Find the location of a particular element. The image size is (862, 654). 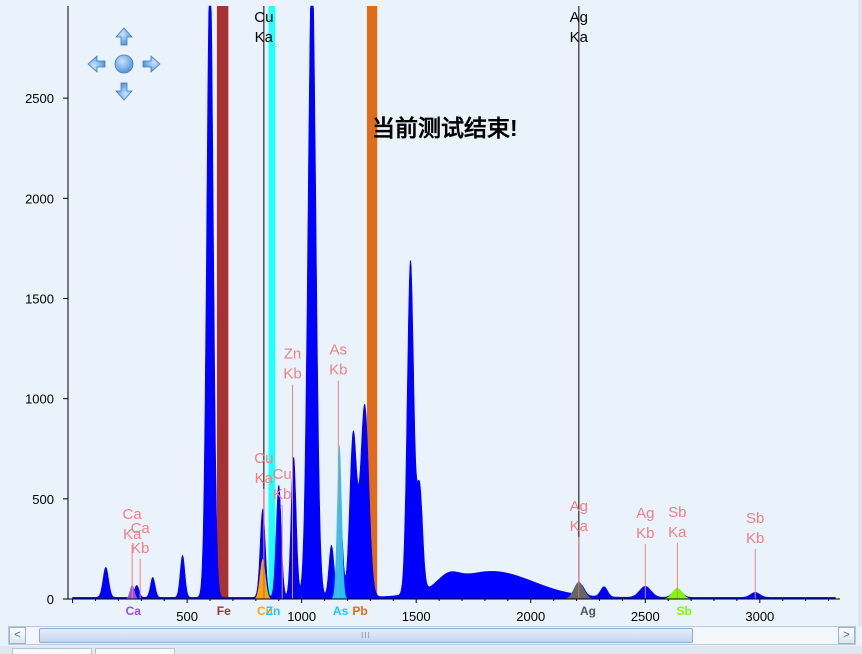

peak-marker: Zn Kb is located at coordinates (292, 472).